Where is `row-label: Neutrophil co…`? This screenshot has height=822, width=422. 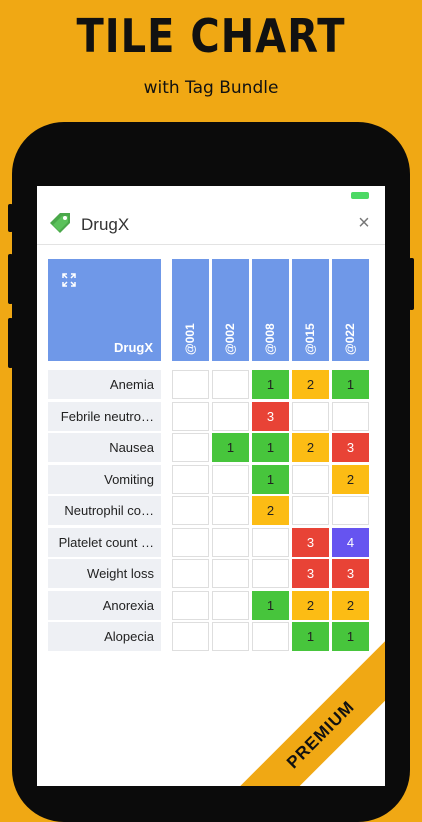
row-label: Neutrophil co… is located at coordinates (104, 510).